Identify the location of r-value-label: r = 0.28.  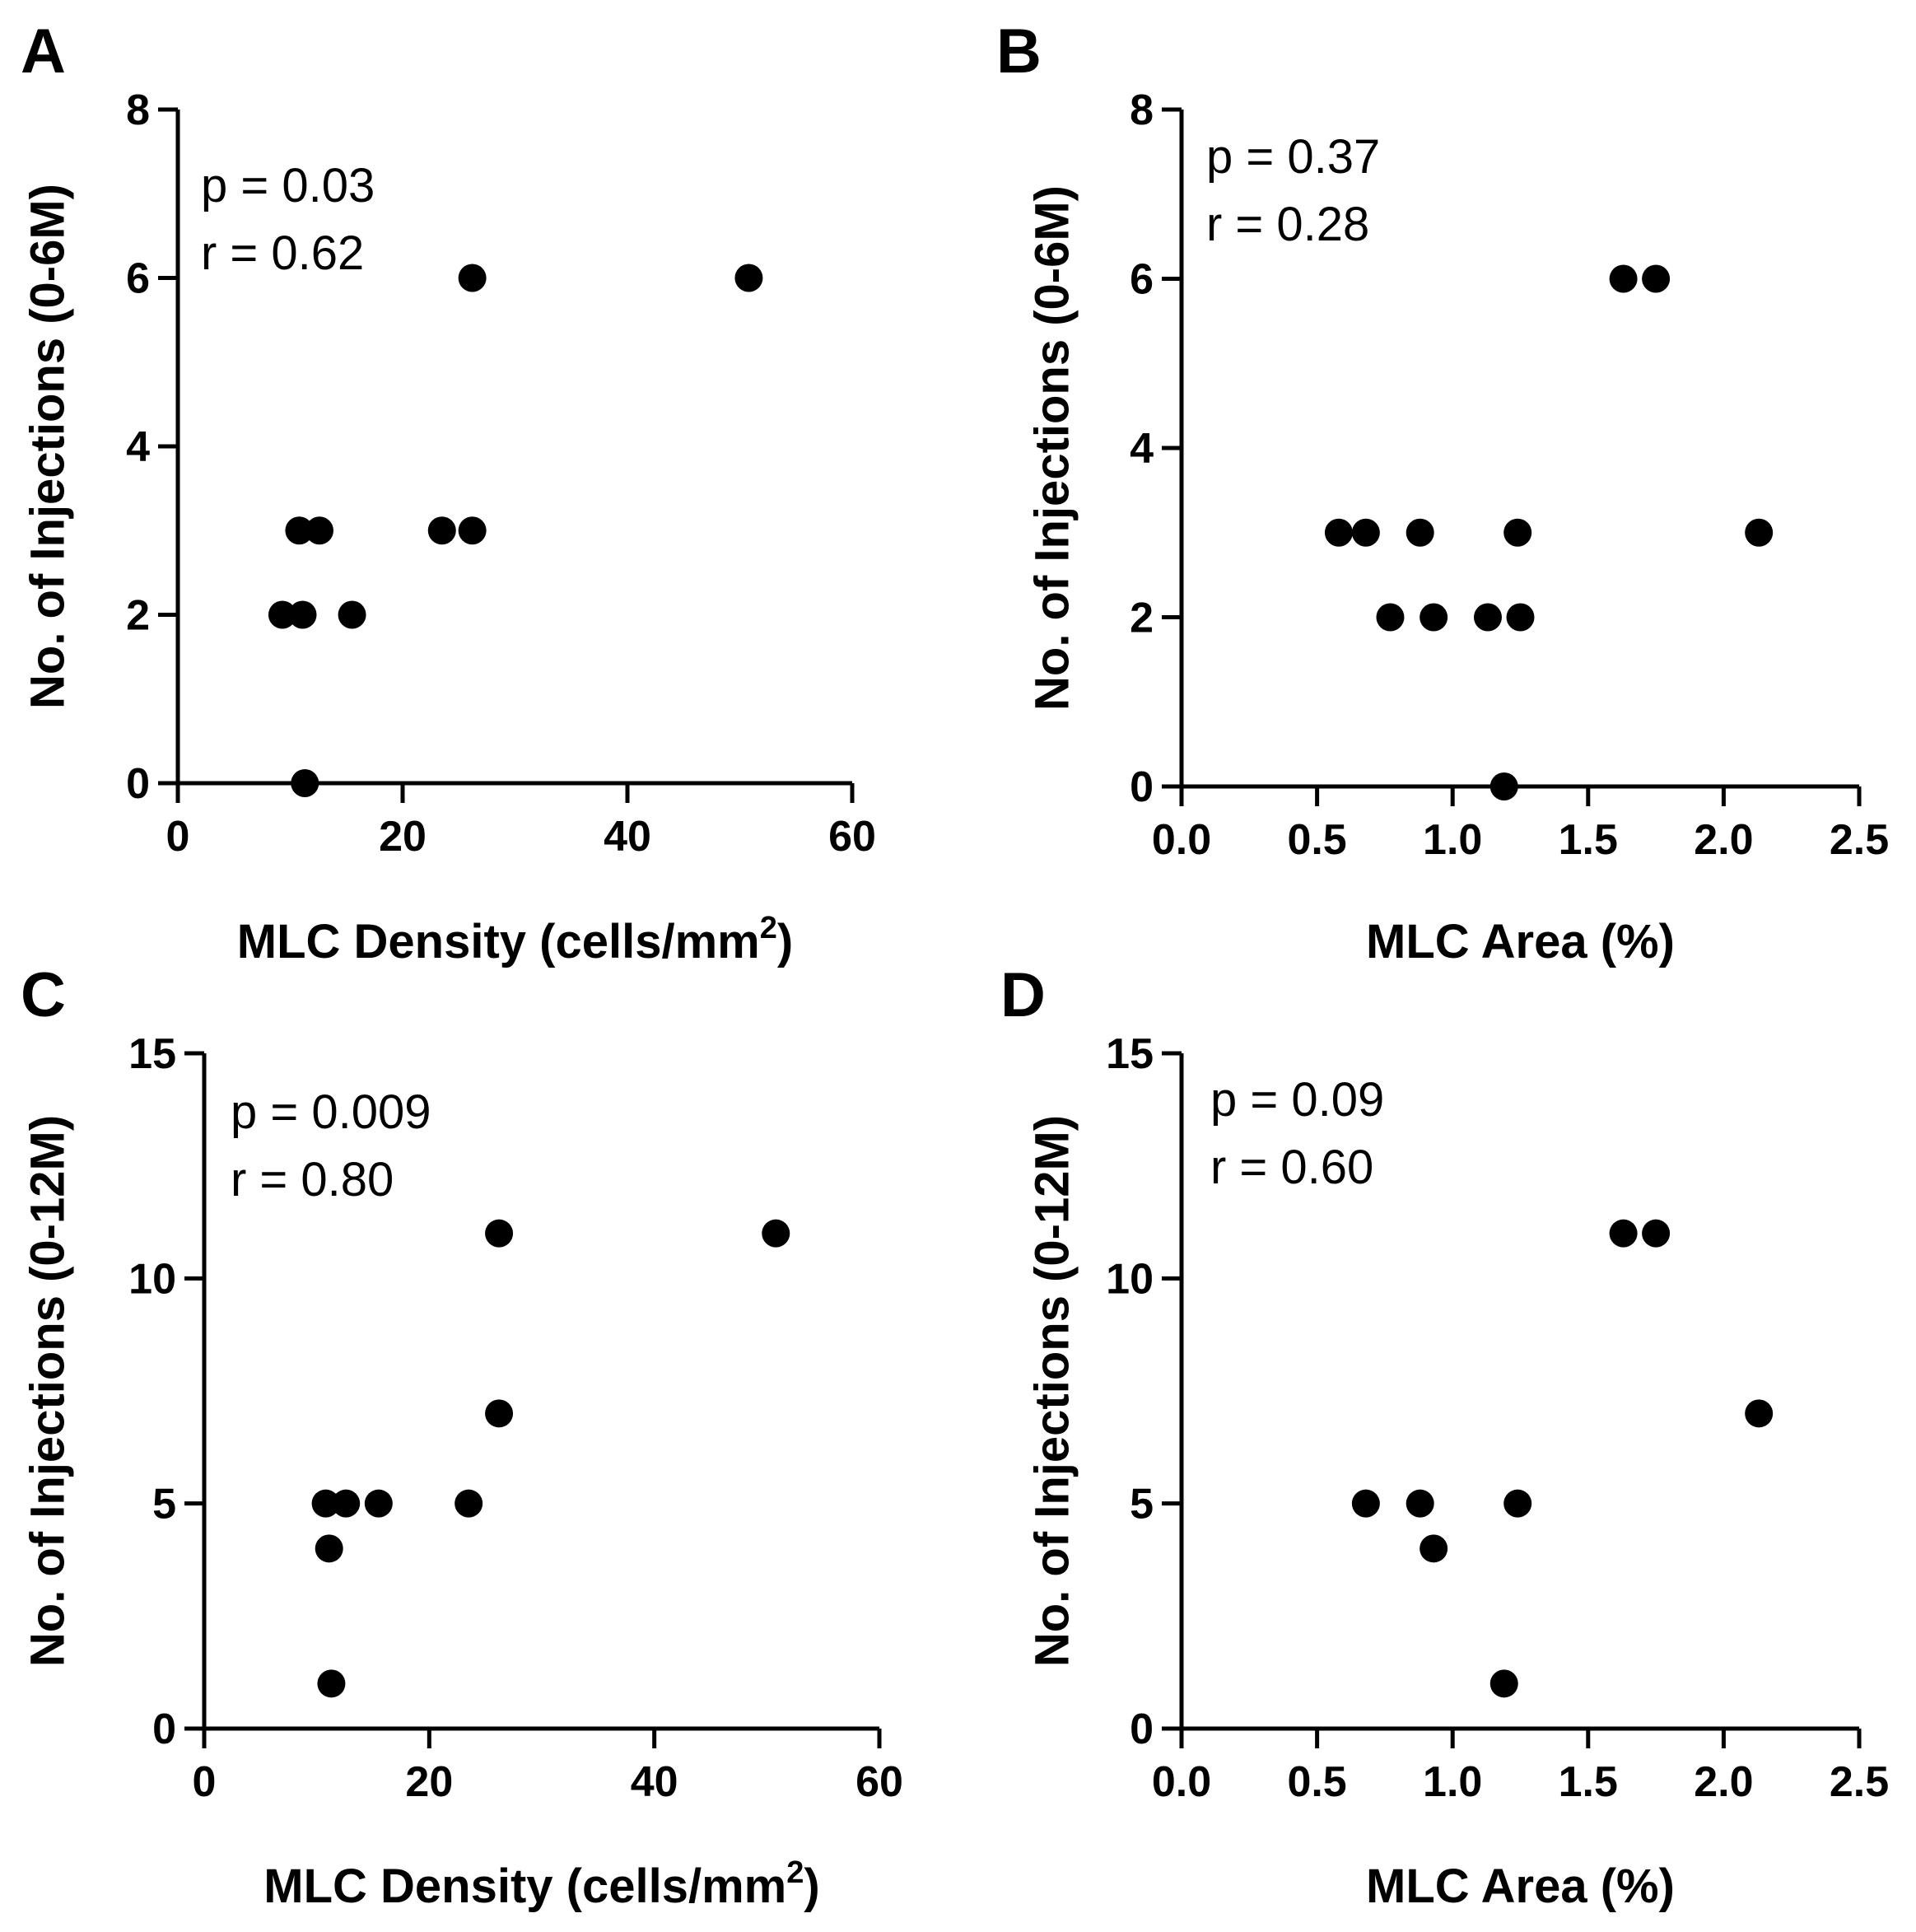
(1287, 224).